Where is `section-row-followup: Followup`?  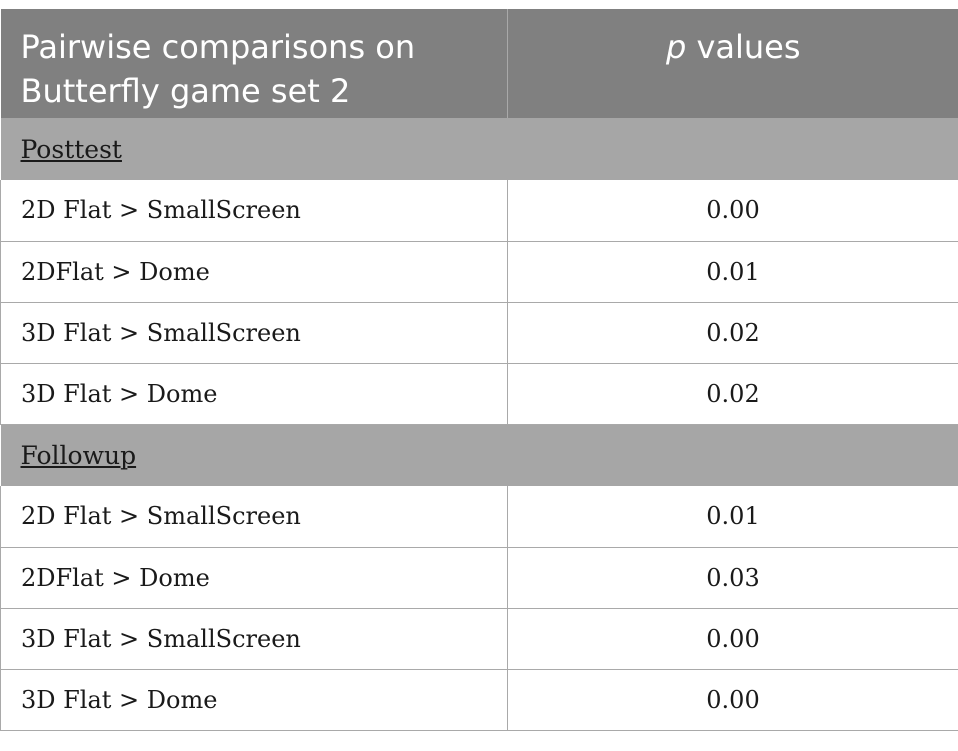 section-row-followup: Followup is located at coordinates (479, 455).